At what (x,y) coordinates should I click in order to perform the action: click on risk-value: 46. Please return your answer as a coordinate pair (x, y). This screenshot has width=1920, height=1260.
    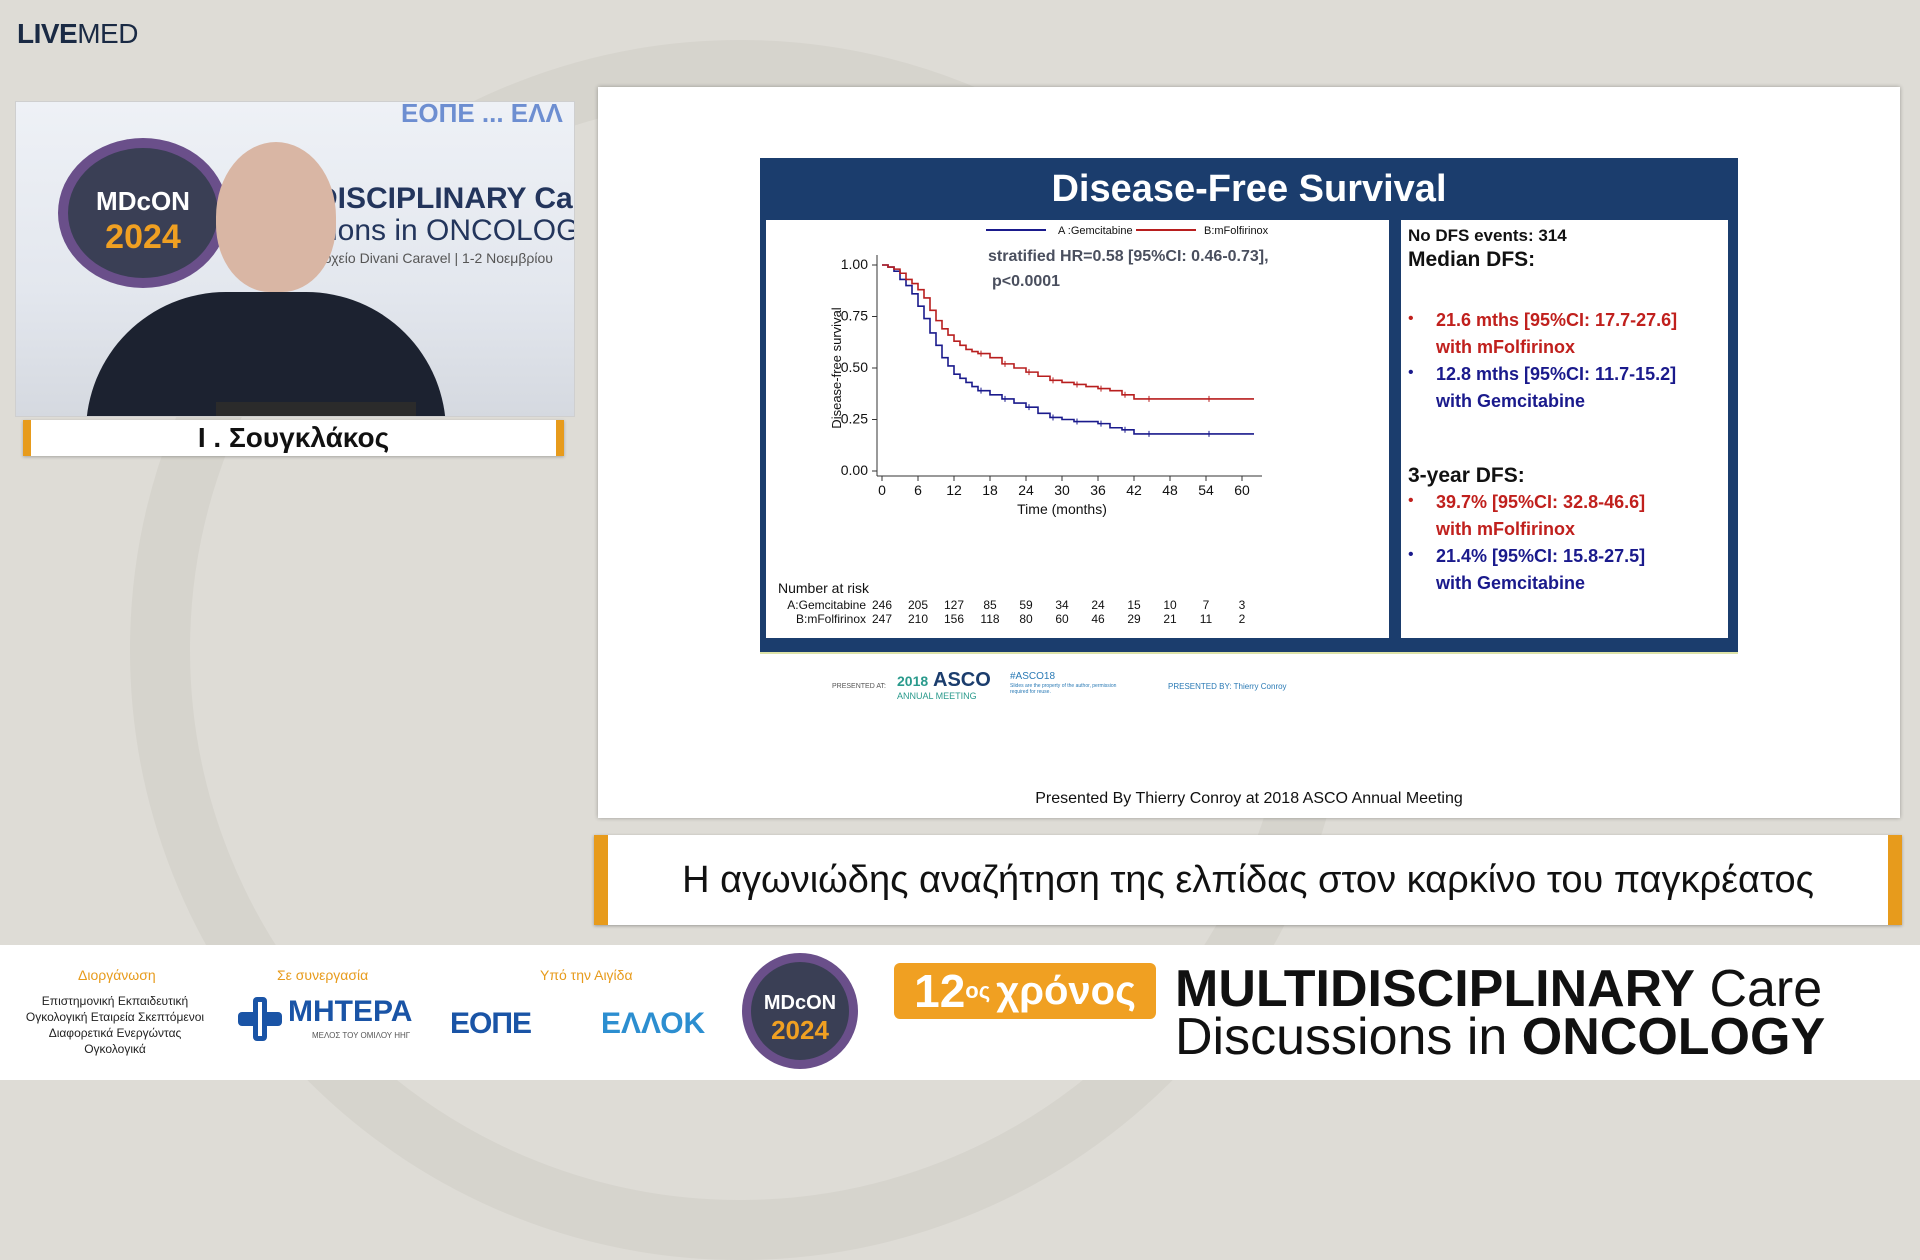
    Looking at the image, I should click on (1098, 619).